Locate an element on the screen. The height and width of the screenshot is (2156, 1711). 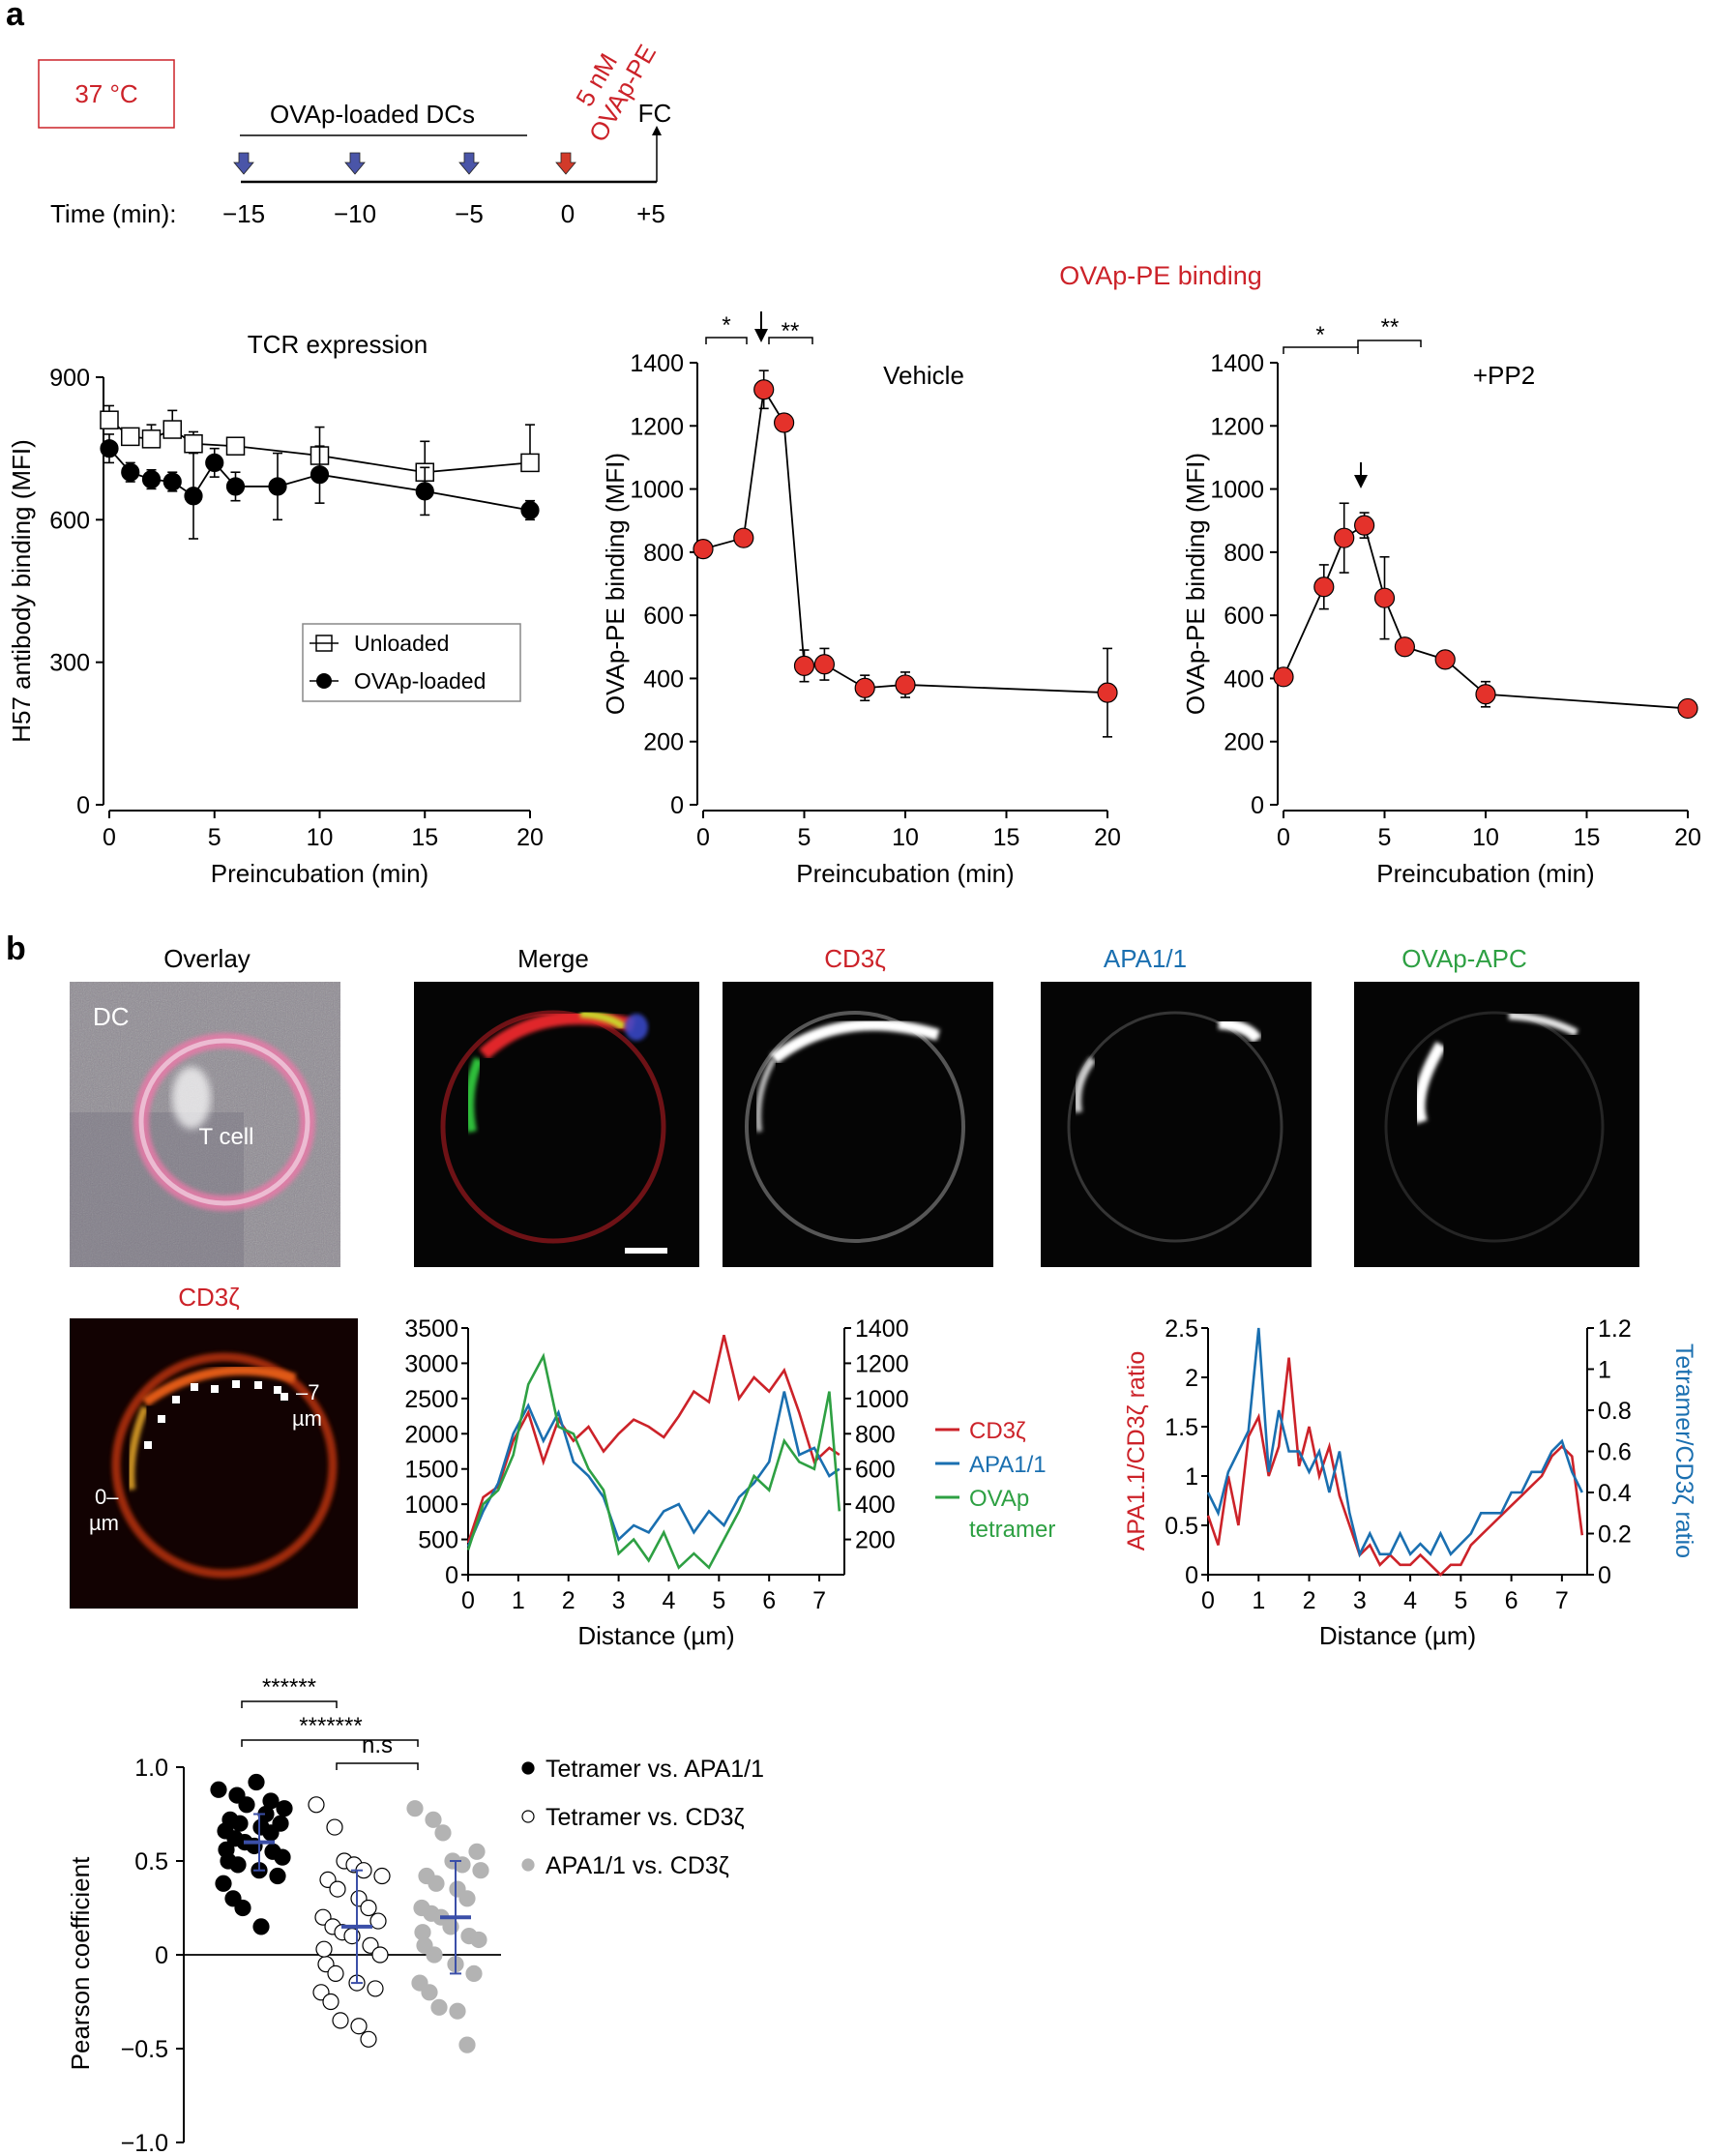
y-axis-label: OVAp-PE binding (MFI) is located at coordinates (1195, 584).